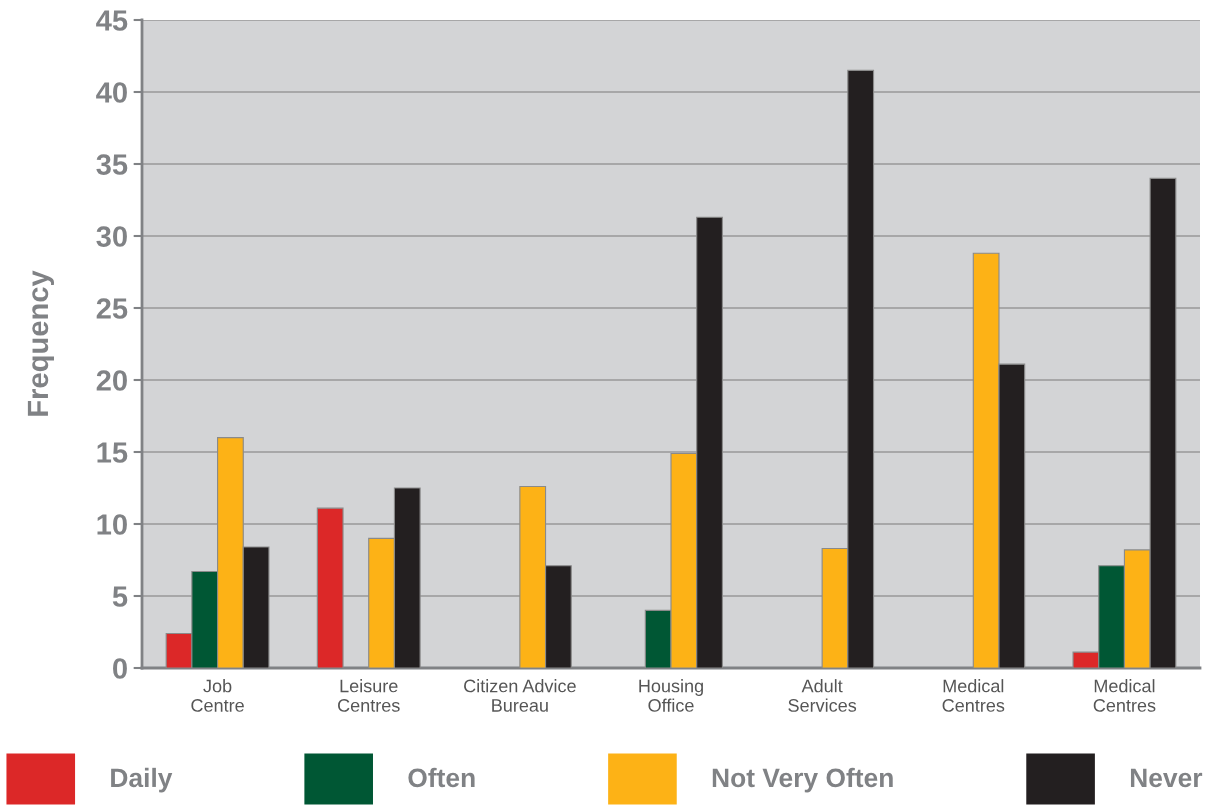 The image size is (1209, 812). I want to click on x-tick-label: Adult Services, so click(822, 695).